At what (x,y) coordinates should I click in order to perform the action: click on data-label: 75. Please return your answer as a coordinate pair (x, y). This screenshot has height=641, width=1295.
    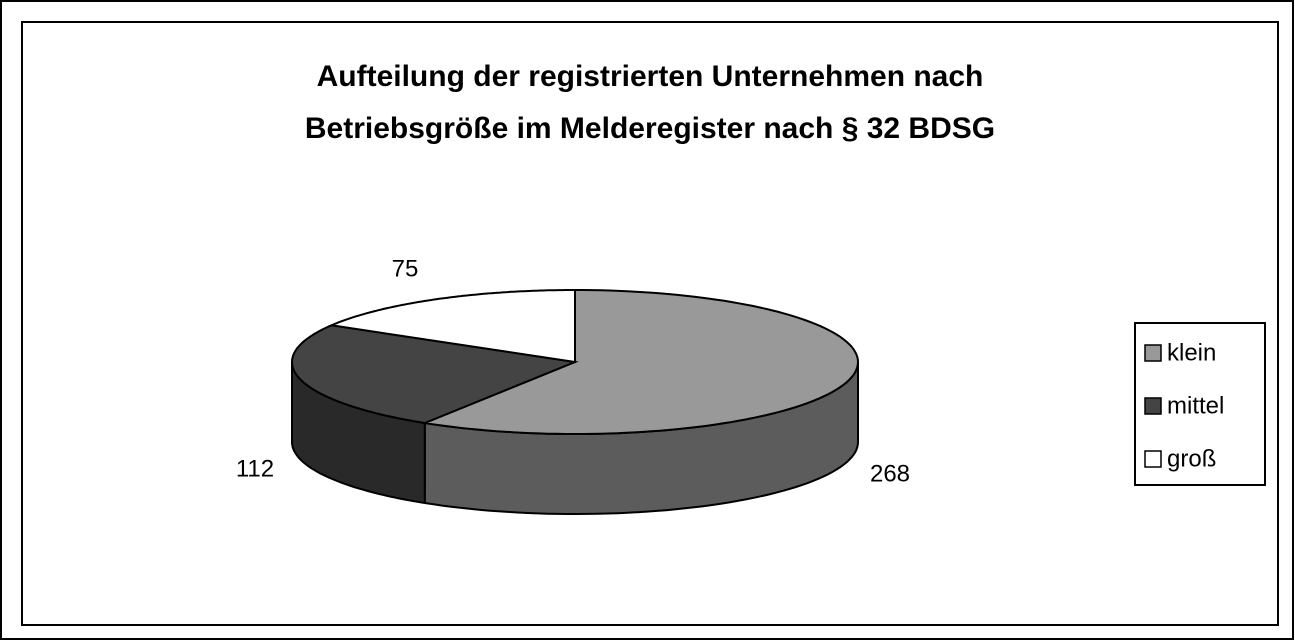
    Looking at the image, I should click on (405, 268).